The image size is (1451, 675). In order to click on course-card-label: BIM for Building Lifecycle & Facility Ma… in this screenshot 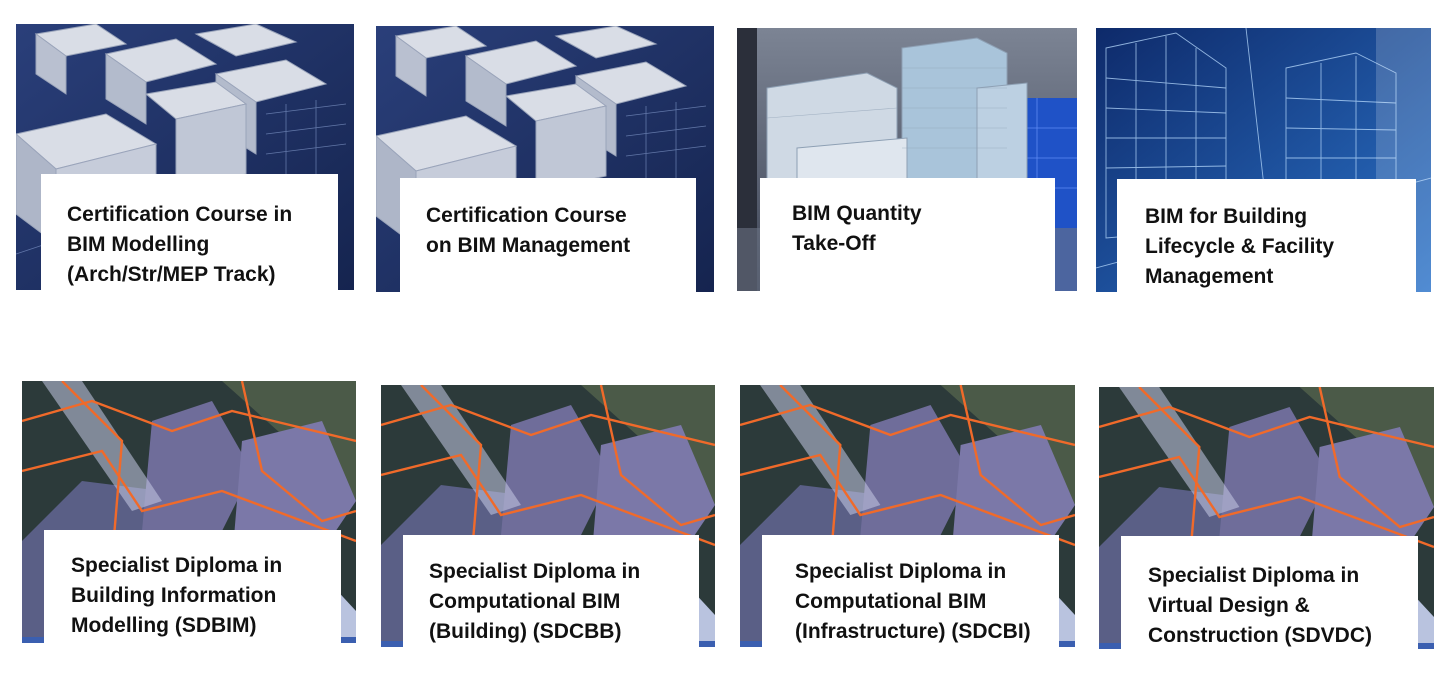, I will do `click(1266, 235)`.